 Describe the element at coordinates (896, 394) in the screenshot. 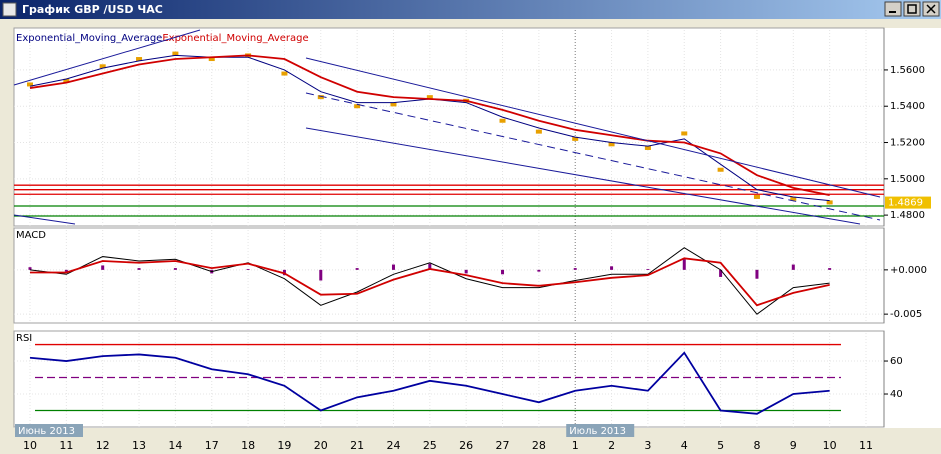

I see `y-tick-label: 40` at that location.